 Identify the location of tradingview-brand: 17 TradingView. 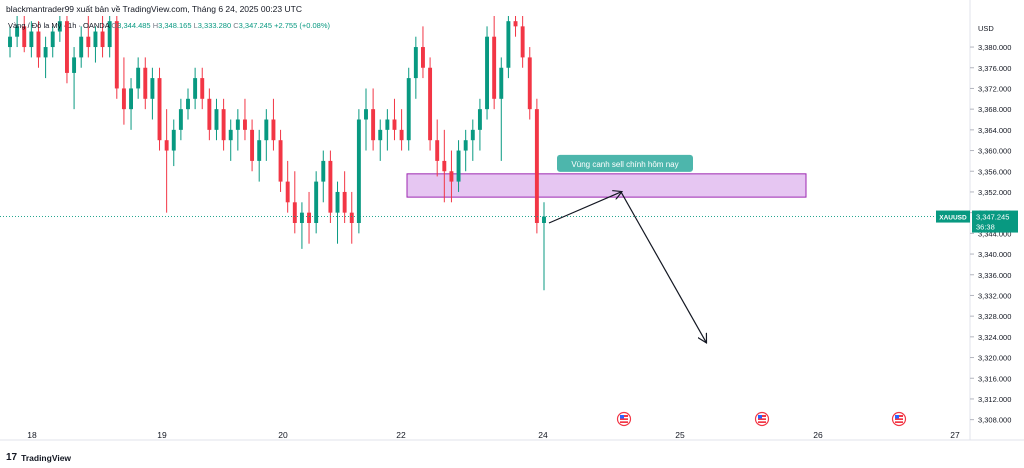
(38, 457).